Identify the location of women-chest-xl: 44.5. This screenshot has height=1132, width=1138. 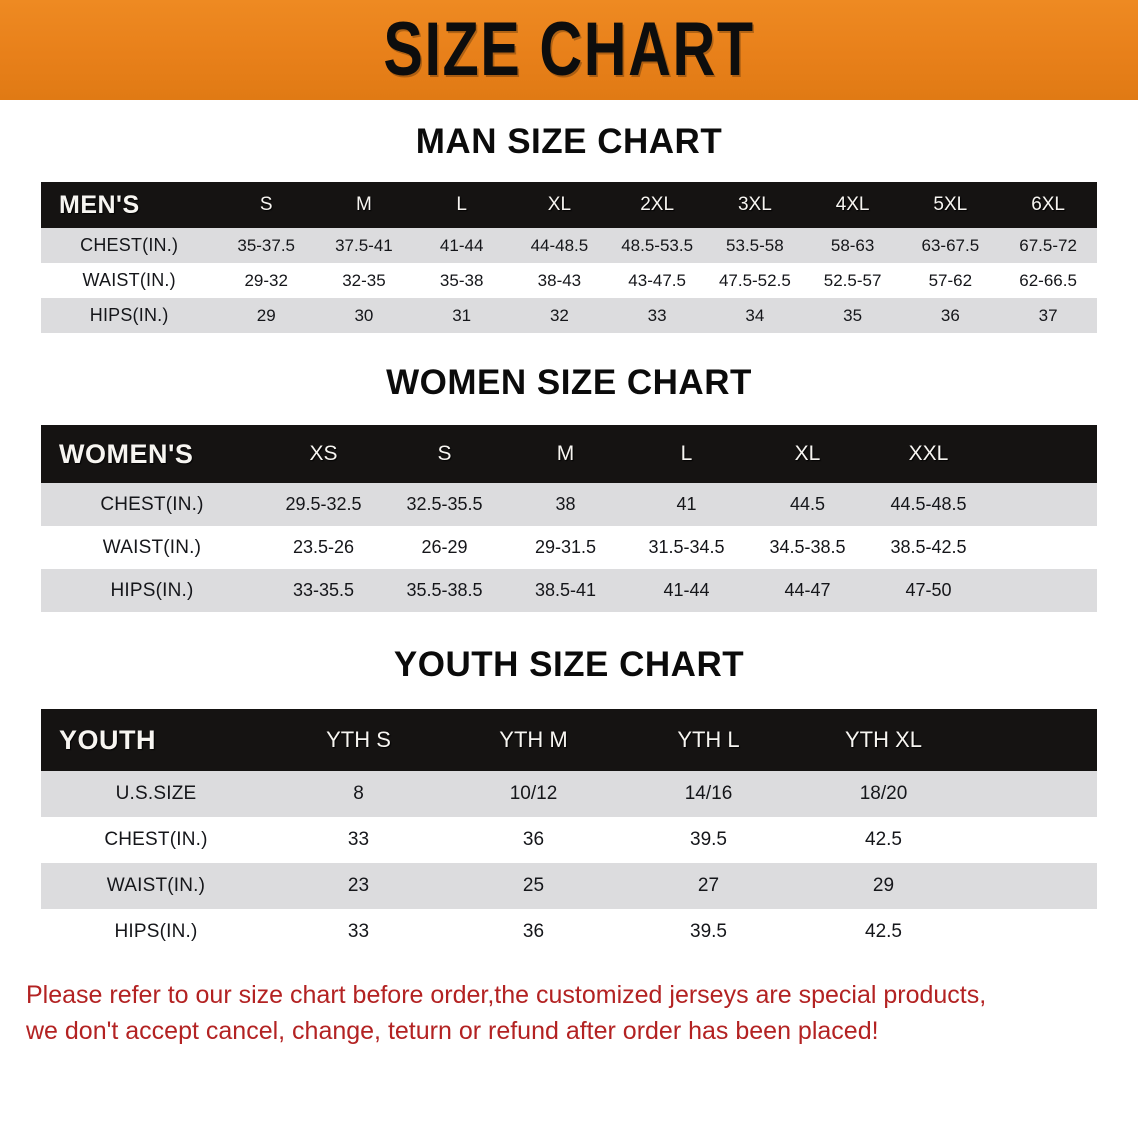
(807, 504).